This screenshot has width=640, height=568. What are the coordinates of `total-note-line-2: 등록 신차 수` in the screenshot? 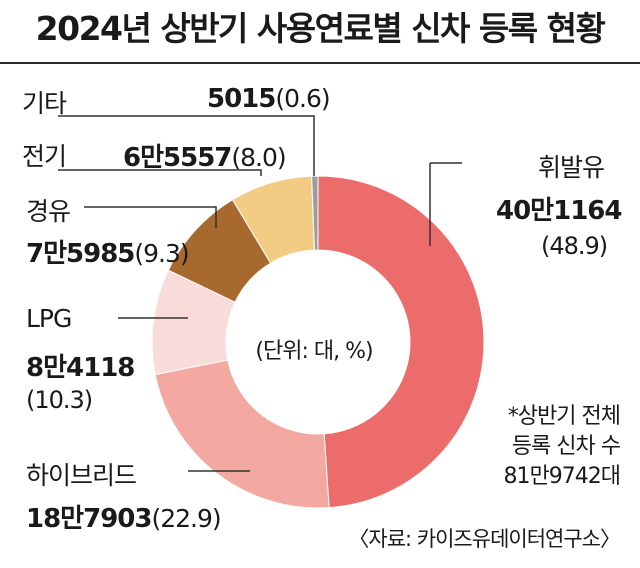 It's located at (566, 446).